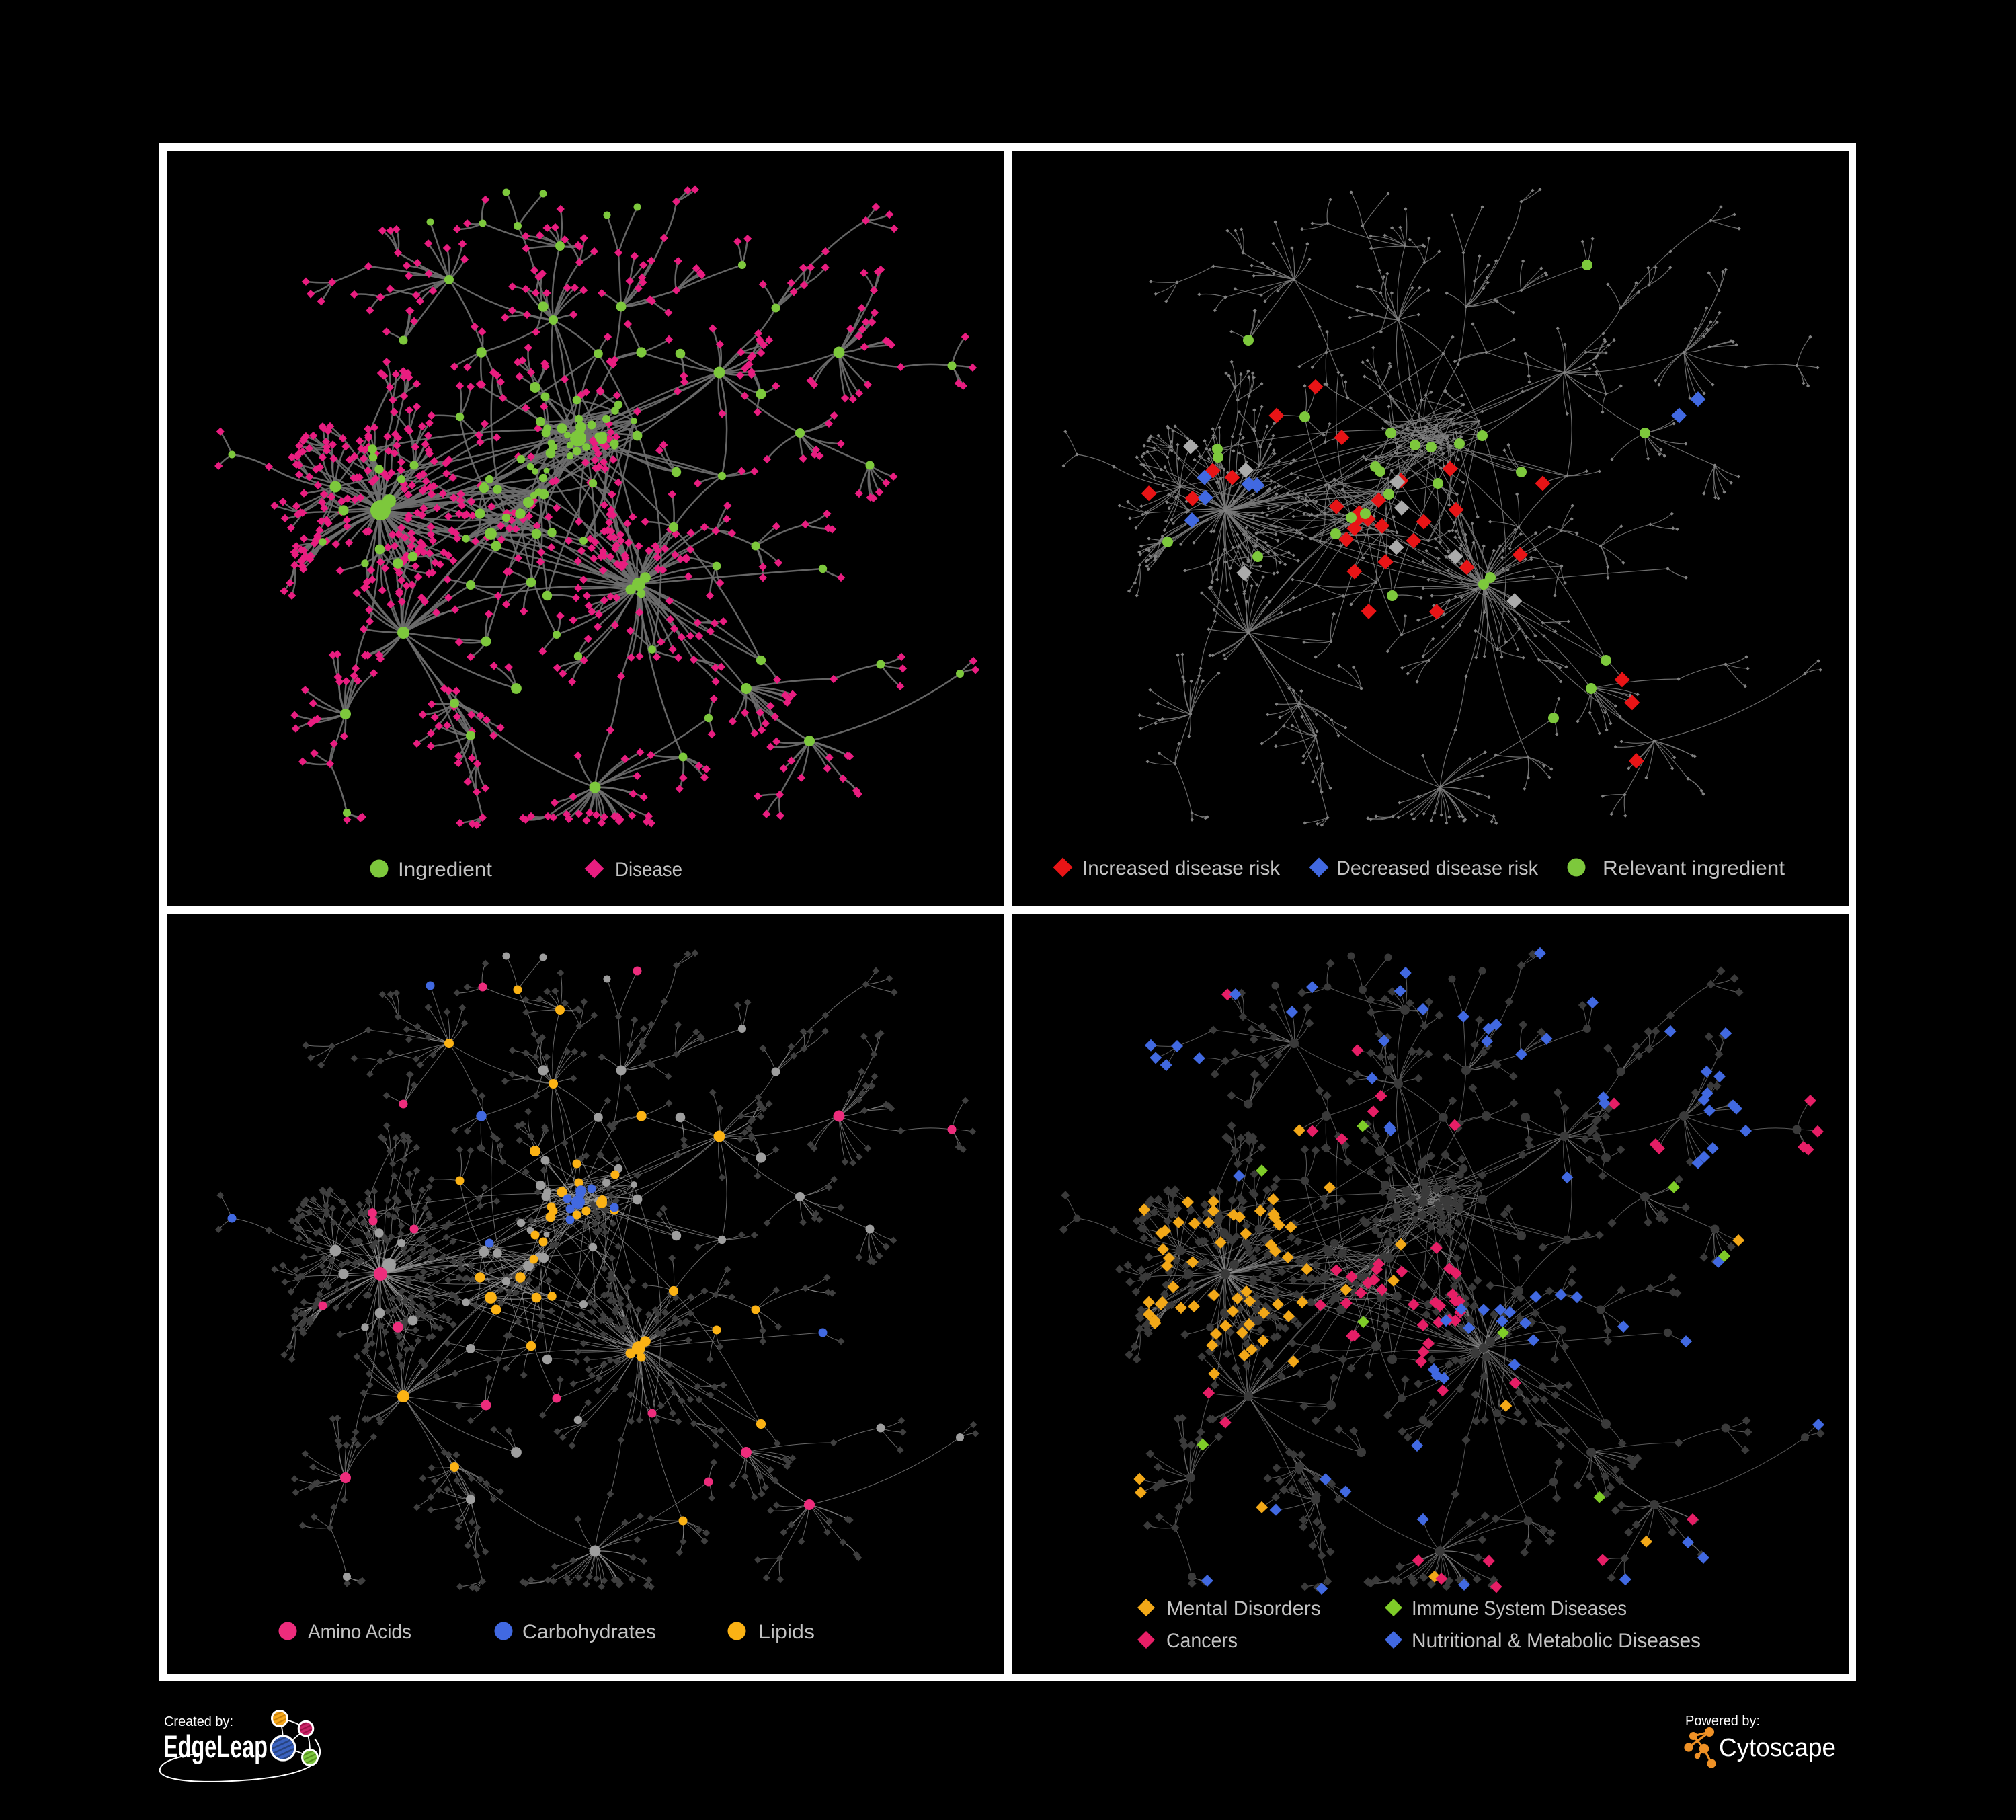 The image size is (2016, 1820). I want to click on svg-text: Amino Acids, so click(359, 1632).